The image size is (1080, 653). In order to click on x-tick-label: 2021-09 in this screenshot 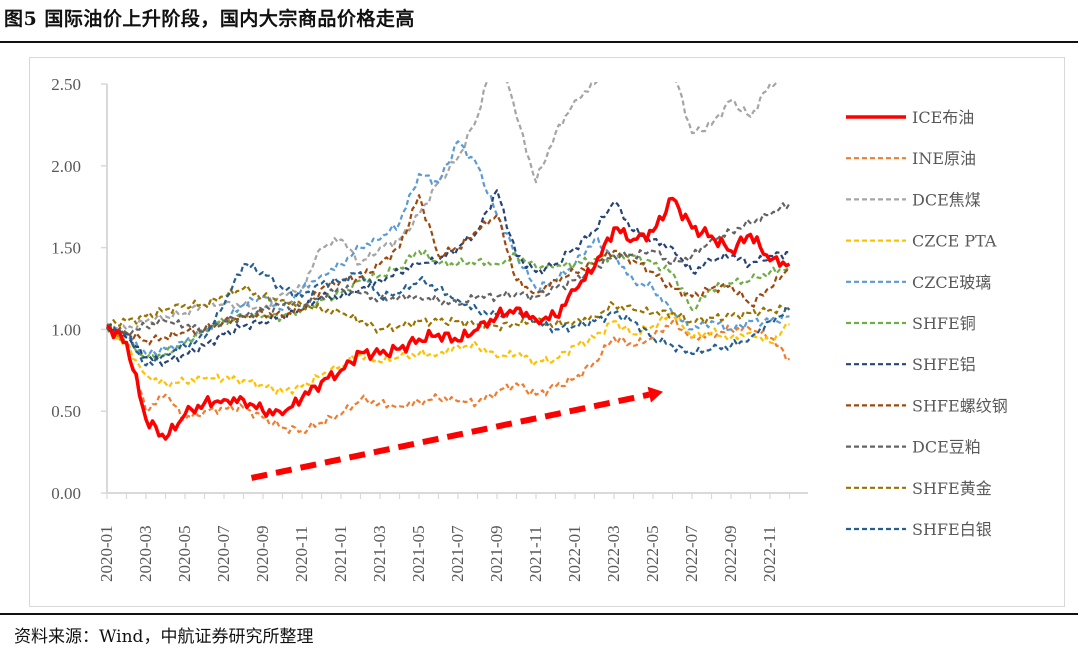, I will do `click(496, 553)`.